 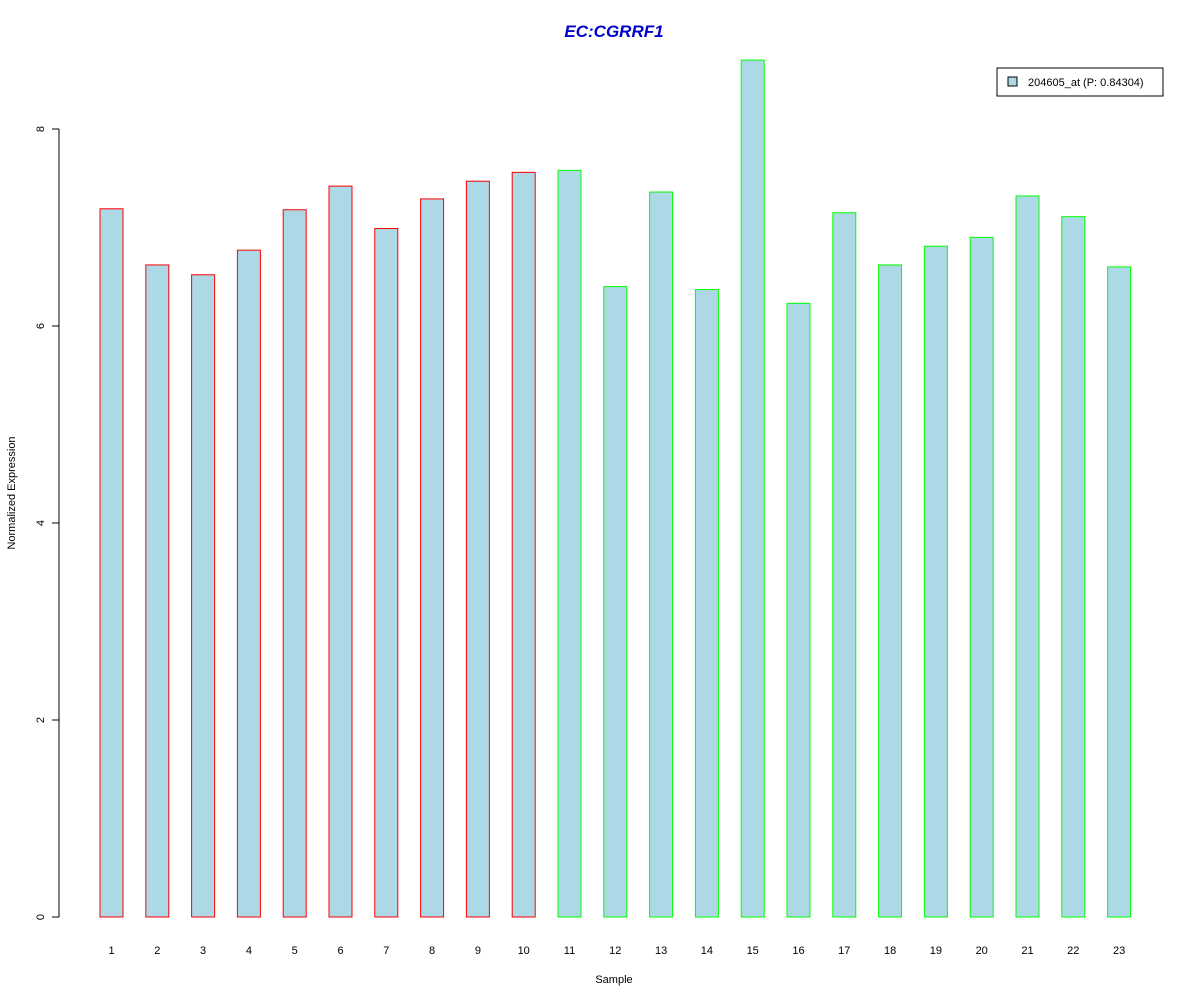 I want to click on x-tick-label: 8, so click(x=432, y=951).